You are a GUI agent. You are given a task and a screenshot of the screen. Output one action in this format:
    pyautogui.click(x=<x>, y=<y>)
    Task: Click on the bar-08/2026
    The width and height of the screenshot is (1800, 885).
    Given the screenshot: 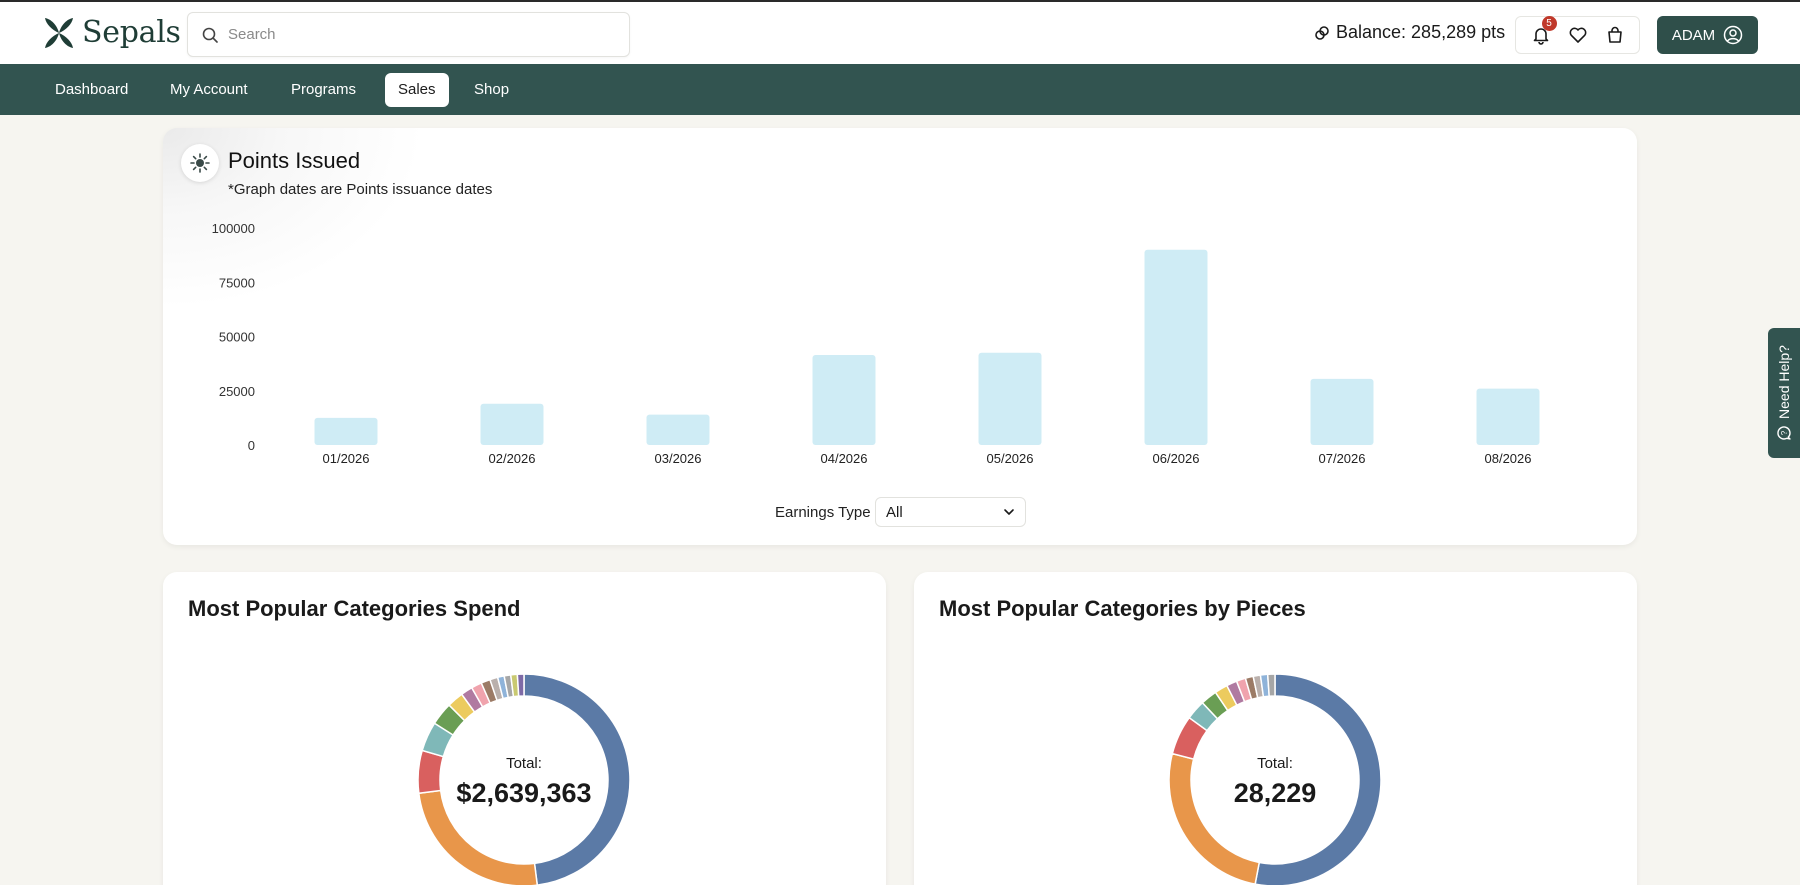 What is the action you would take?
    pyautogui.click(x=1508, y=416)
    